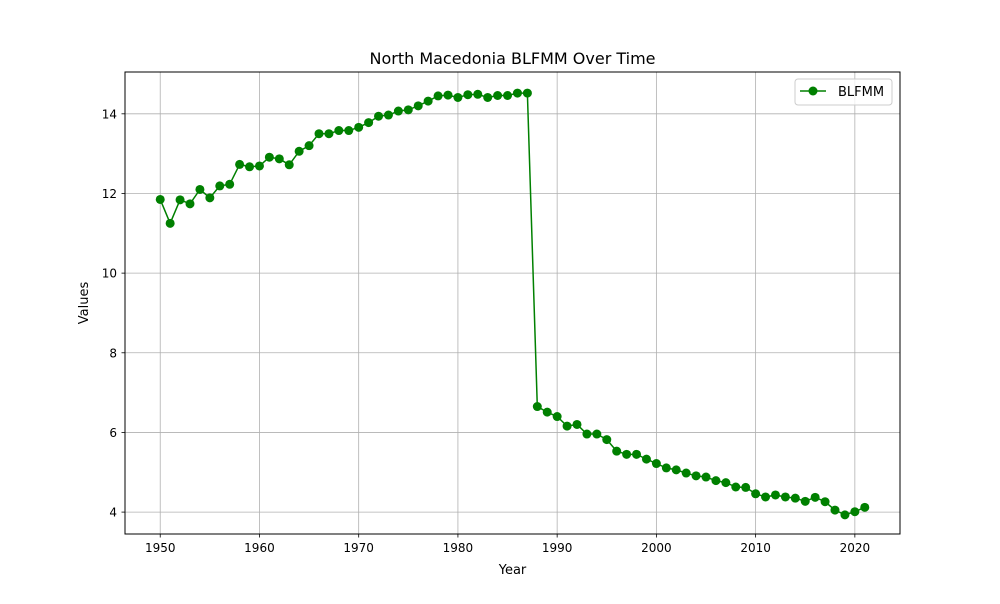 The image size is (1000, 604). What do you see at coordinates (109, 194) in the screenshot?
I see `y-tick-label: 12` at bounding box center [109, 194].